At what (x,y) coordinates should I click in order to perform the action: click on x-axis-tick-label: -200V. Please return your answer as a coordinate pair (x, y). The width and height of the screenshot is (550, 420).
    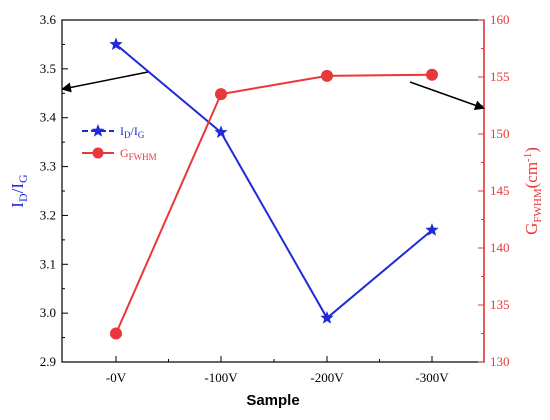
    Looking at the image, I should click on (327, 377).